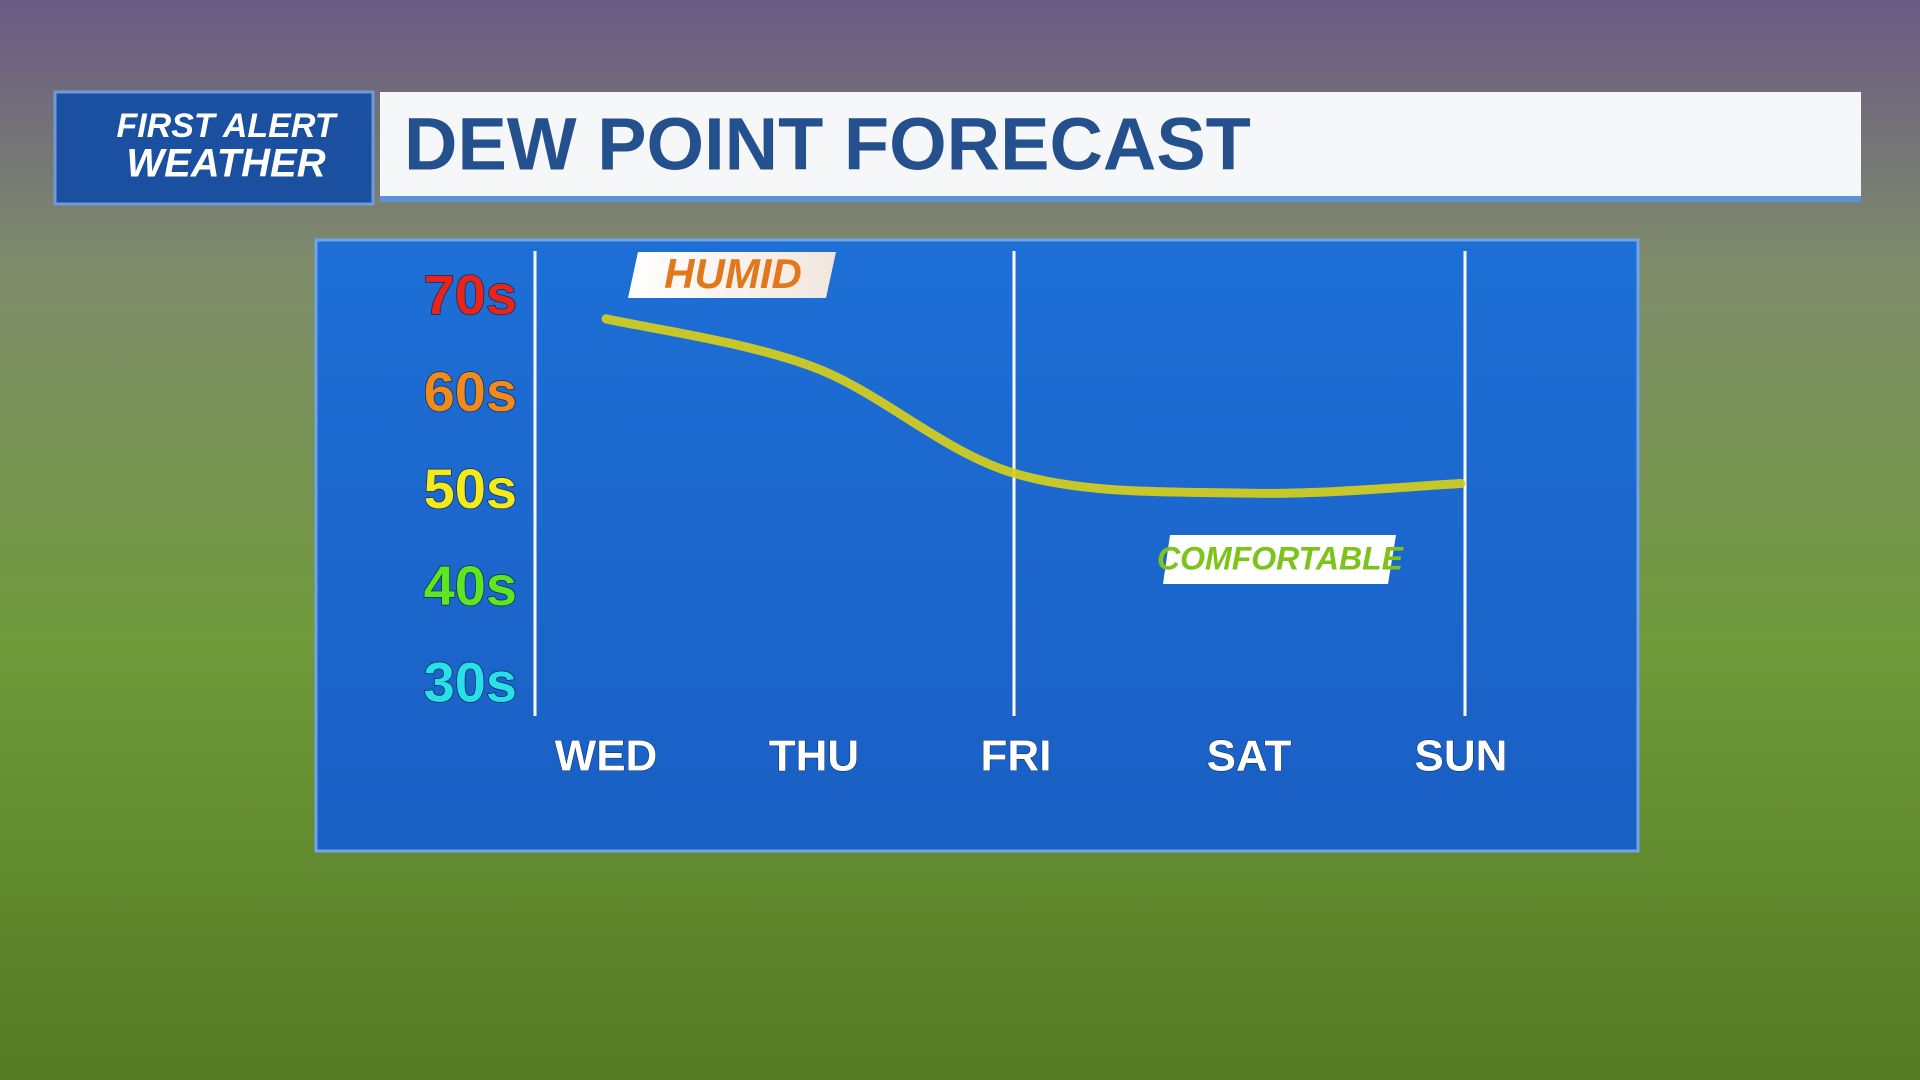 Image resolution: width=1920 pixels, height=1080 pixels. I want to click on chart-title: DEW POINT FORECAST, so click(827, 144).